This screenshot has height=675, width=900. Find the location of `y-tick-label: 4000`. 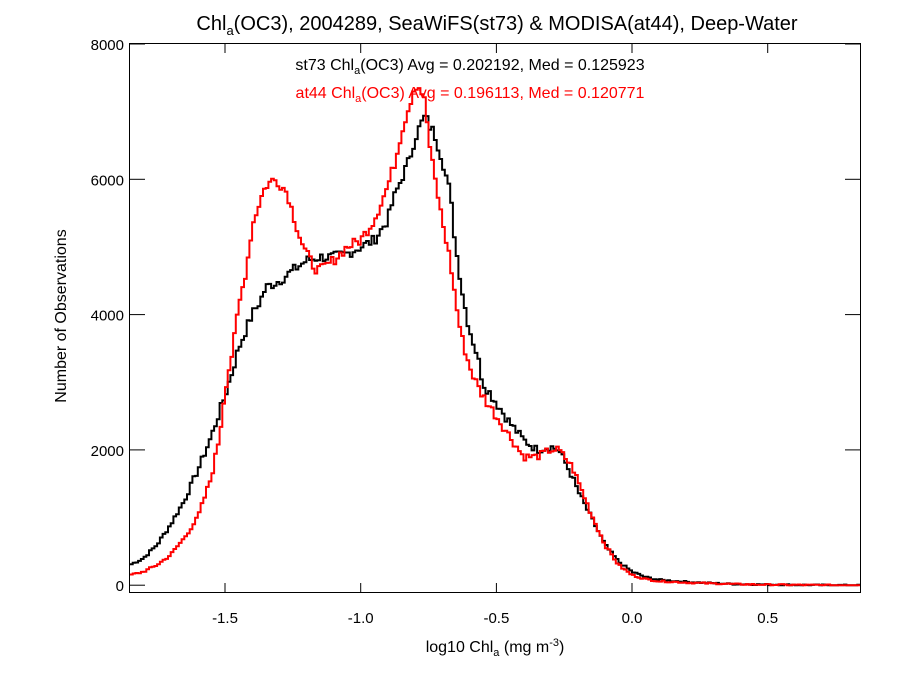

y-tick-label: 4000 is located at coordinates (107, 316).